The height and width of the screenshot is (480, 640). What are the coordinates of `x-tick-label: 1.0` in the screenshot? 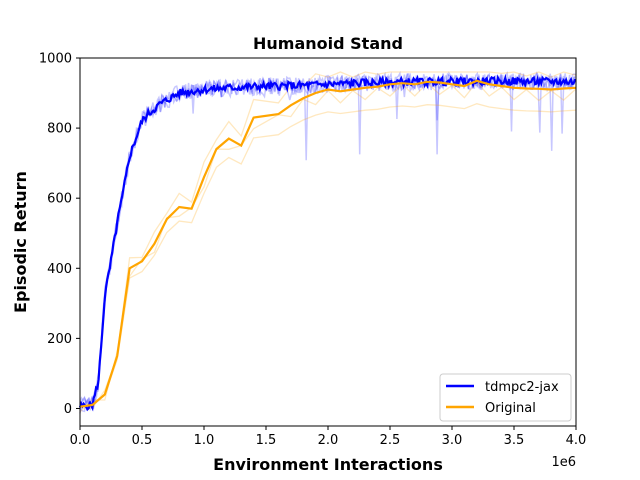 It's located at (204, 440).